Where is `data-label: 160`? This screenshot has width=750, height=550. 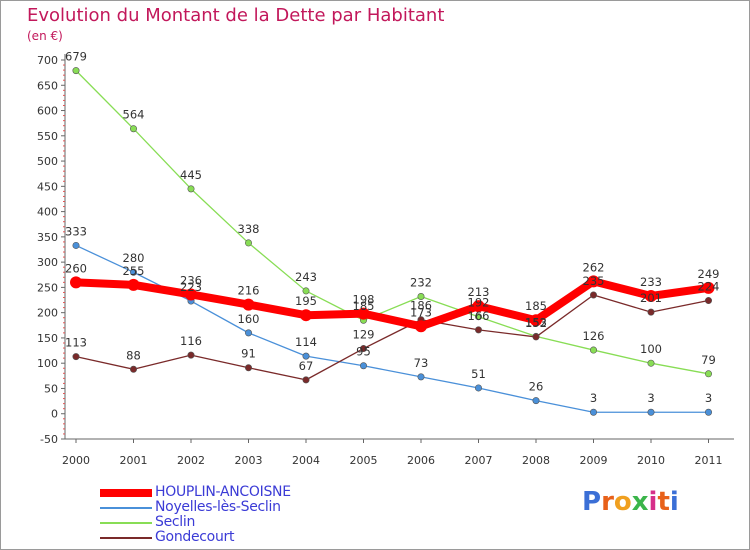 data-label: 160 is located at coordinates (249, 319).